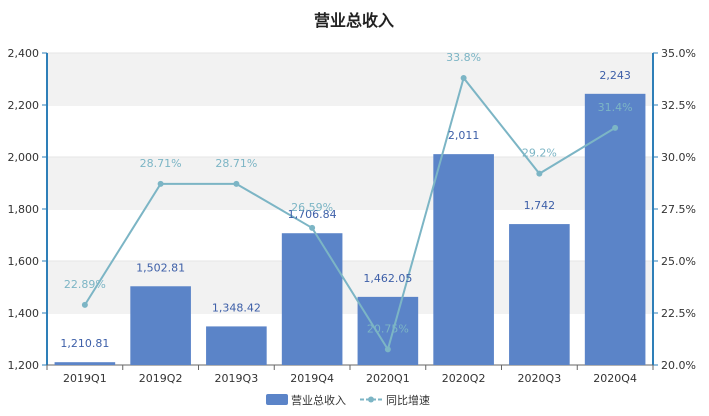  I want to click on legend-bar-label: 营业总收入, so click(318, 400).